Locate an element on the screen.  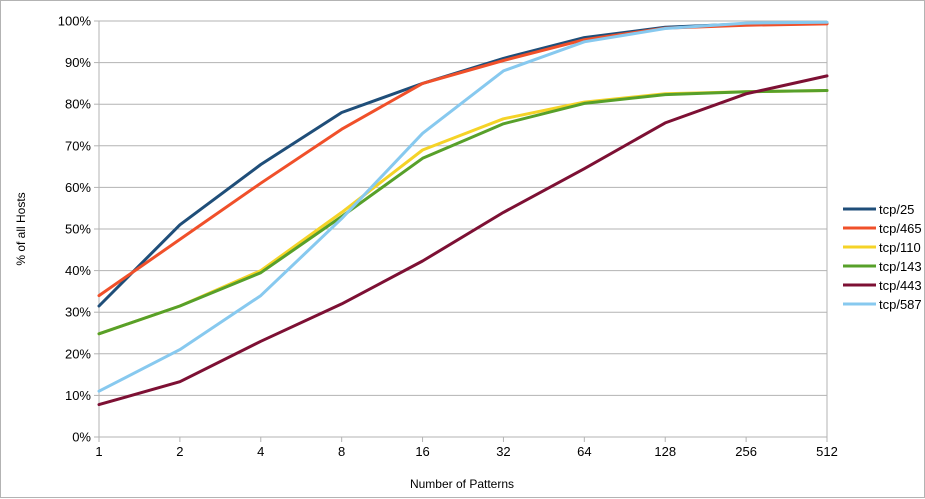
y-tick-label: 40% is located at coordinates (78, 270).